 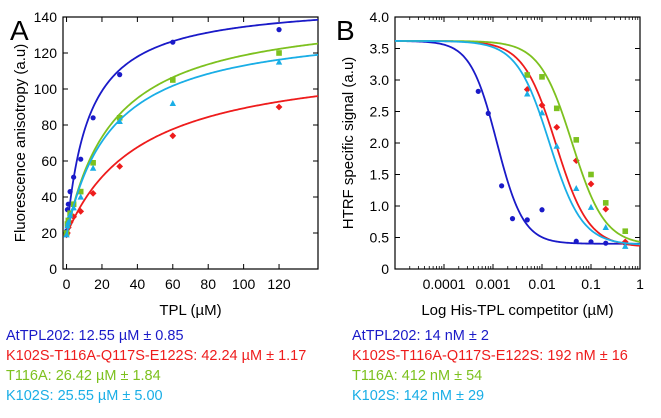 I want to click on legend-a-k102s: K102S: 25.55 µM ± 5.00, so click(x=84, y=396).